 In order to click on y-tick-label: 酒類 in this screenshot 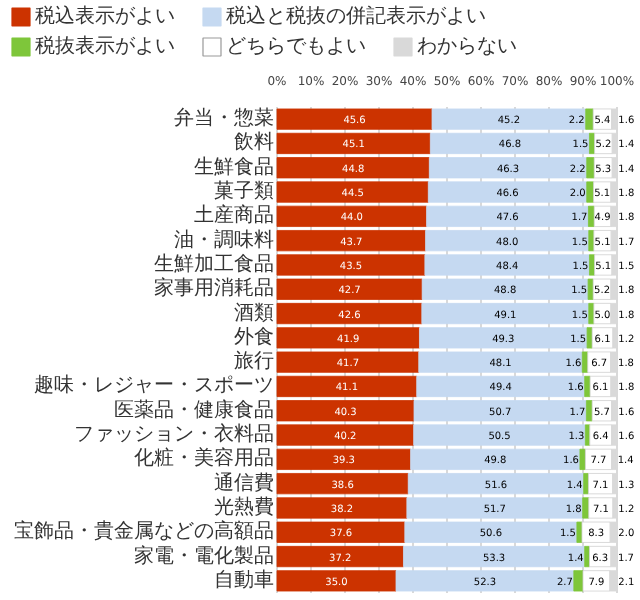, I will do `click(254, 312)`.